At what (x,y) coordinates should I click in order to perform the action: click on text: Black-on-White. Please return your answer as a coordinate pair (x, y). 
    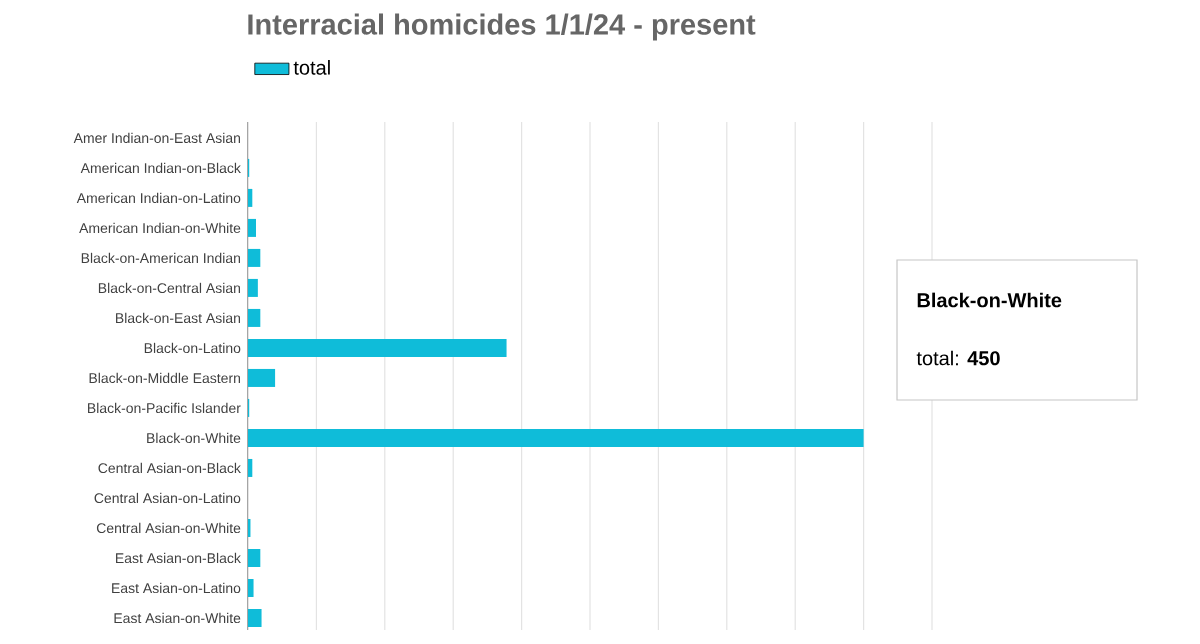
    Looking at the image, I should click on (989, 300).